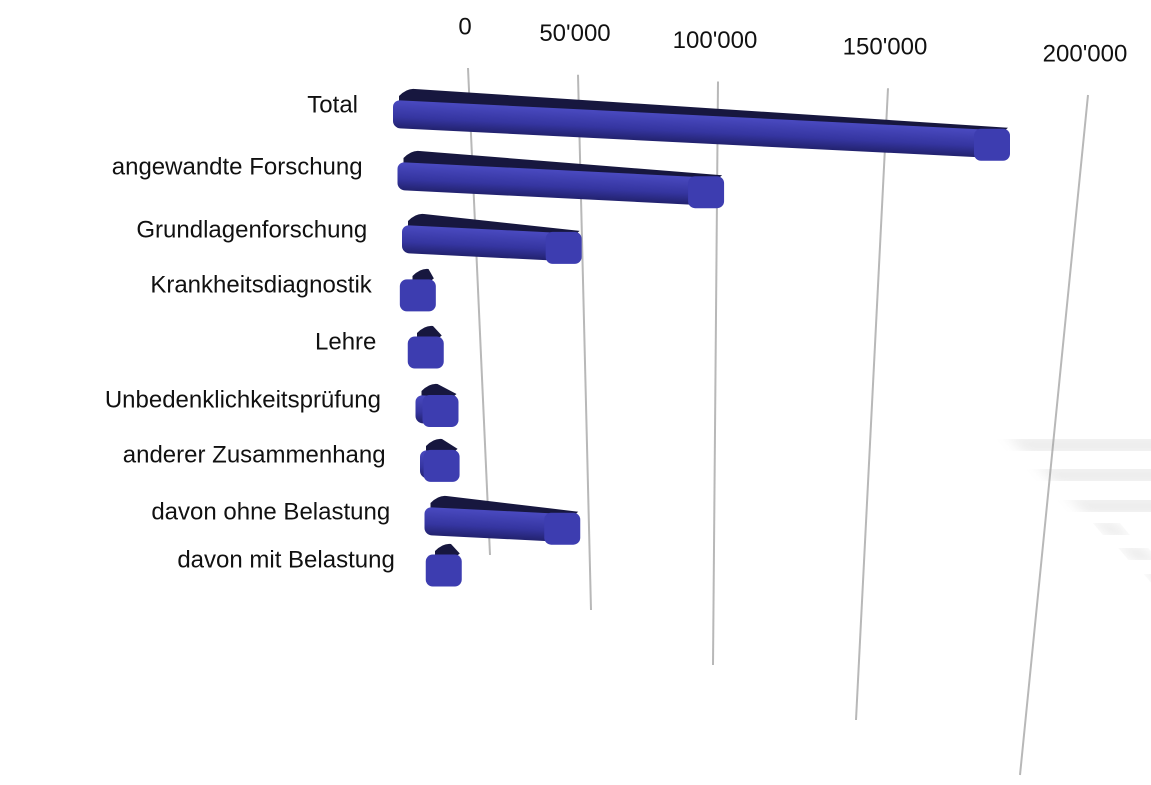 This screenshot has height=785, width=1151. Describe the element at coordinates (254, 454) in the screenshot. I see `y-tick-label: anderer Zusammenhang` at that location.